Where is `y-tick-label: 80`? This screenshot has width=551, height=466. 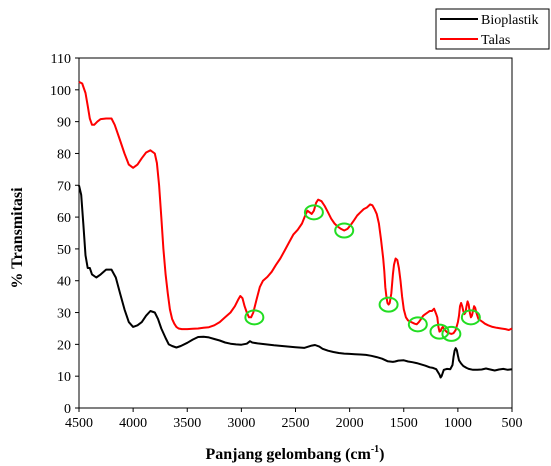
y-tick-label: 80 is located at coordinates (64, 154).